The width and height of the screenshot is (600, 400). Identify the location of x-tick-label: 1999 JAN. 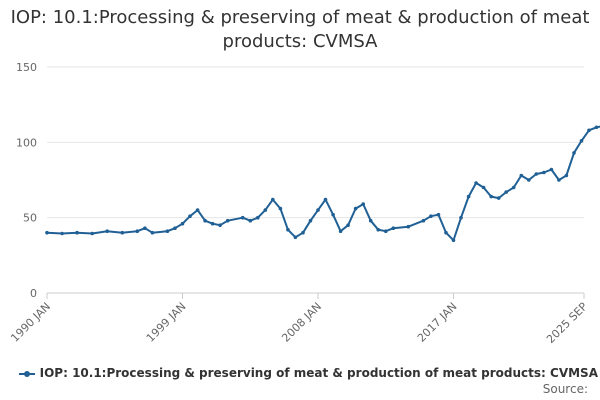
(166, 322).